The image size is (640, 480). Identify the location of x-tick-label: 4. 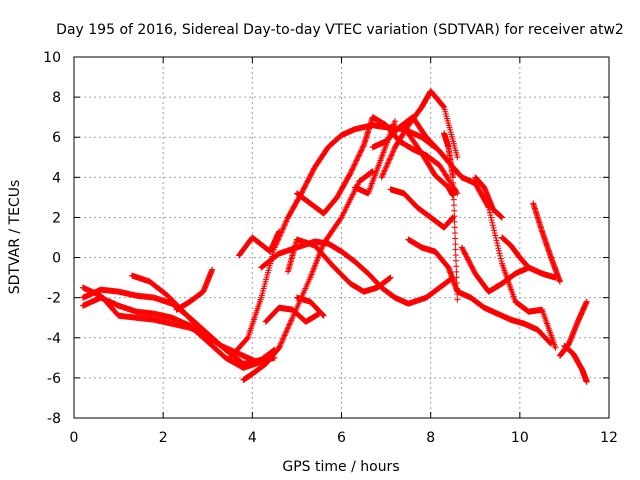
(252, 438).